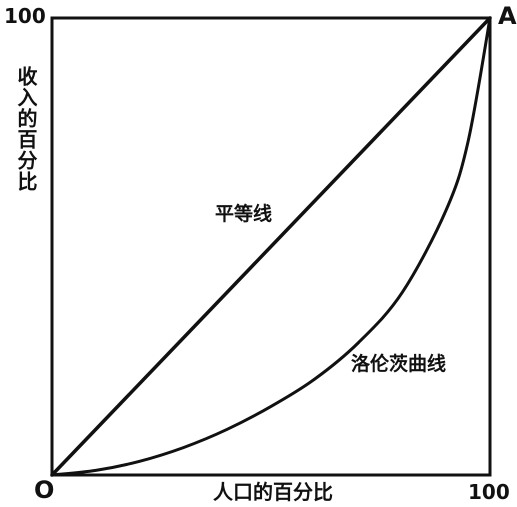 This screenshot has width=517, height=507. Describe the element at coordinates (44, 490) in the screenshot. I see `origin-label: O` at that location.